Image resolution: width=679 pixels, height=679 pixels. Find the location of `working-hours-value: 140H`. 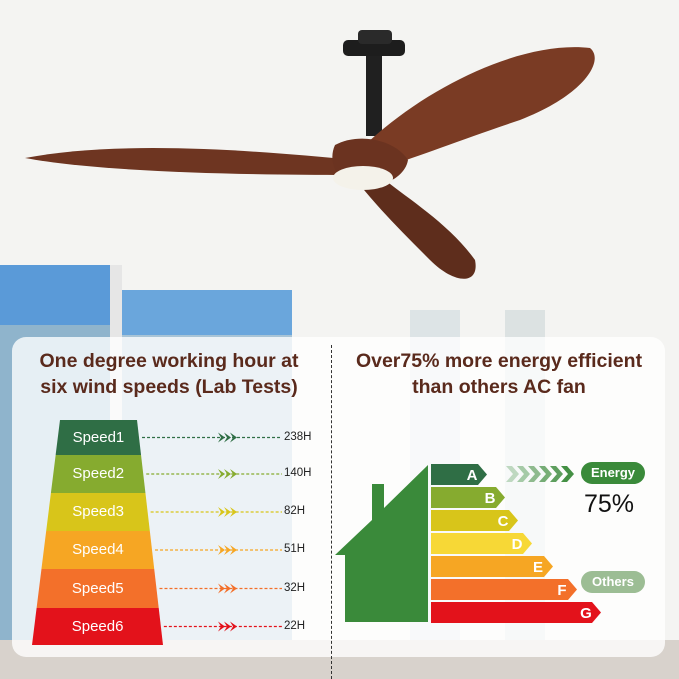

working-hours-value: 140H is located at coordinates (298, 473).